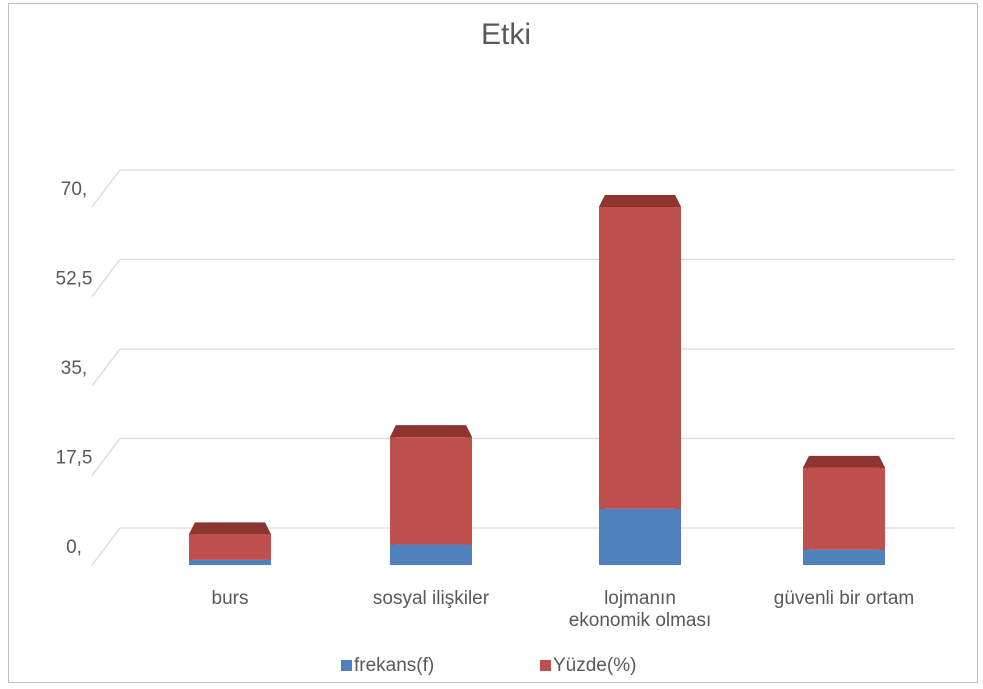 The image size is (983, 689). What do you see at coordinates (431, 598) in the screenshot?
I see `x-tick-label: sosyal ilişkiler` at bounding box center [431, 598].